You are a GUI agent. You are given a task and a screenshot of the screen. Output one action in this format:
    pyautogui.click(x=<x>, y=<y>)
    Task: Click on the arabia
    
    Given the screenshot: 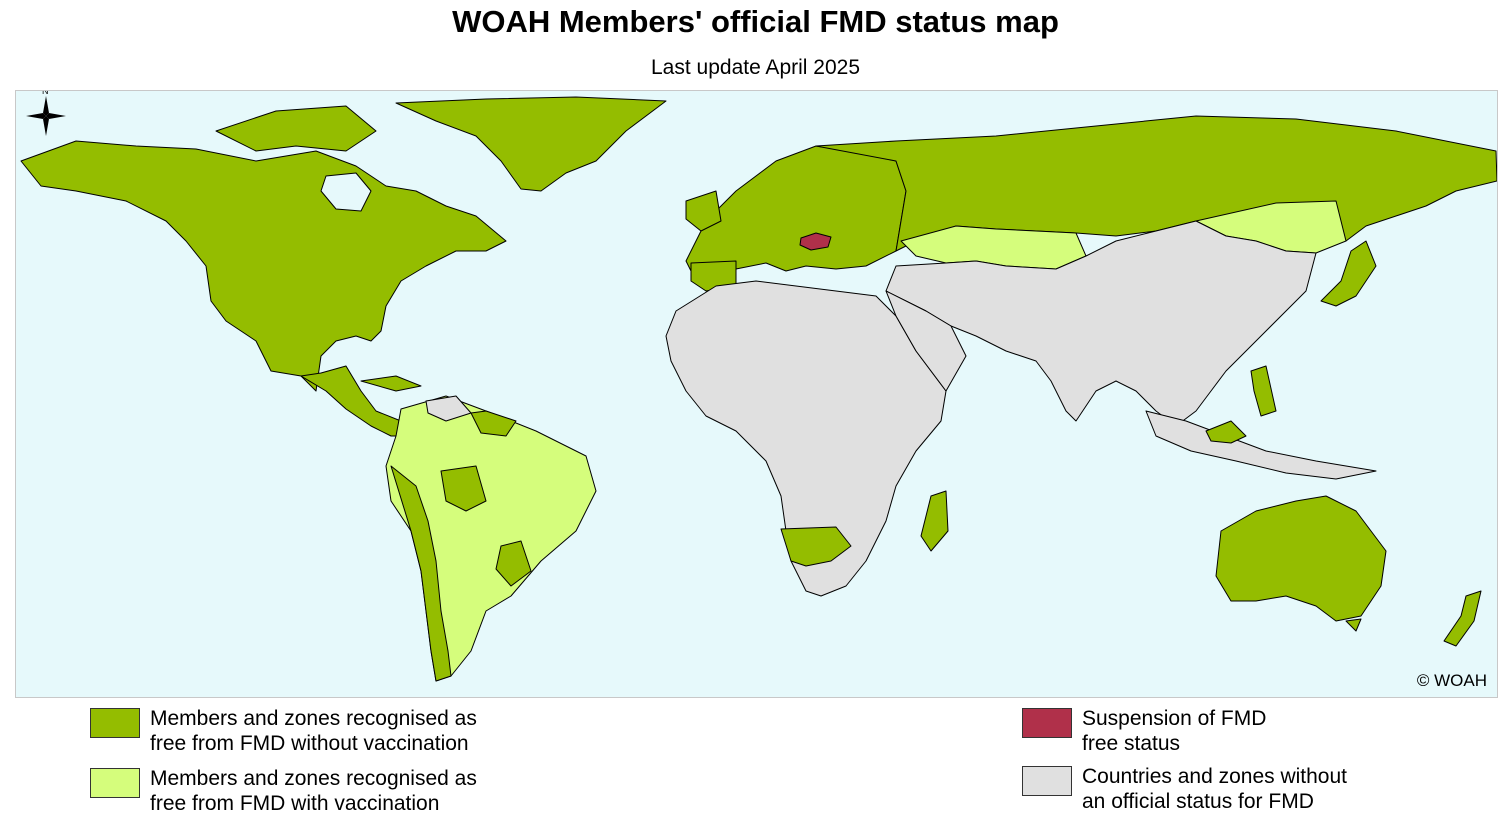 What is the action you would take?
    pyautogui.click(x=926, y=341)
    